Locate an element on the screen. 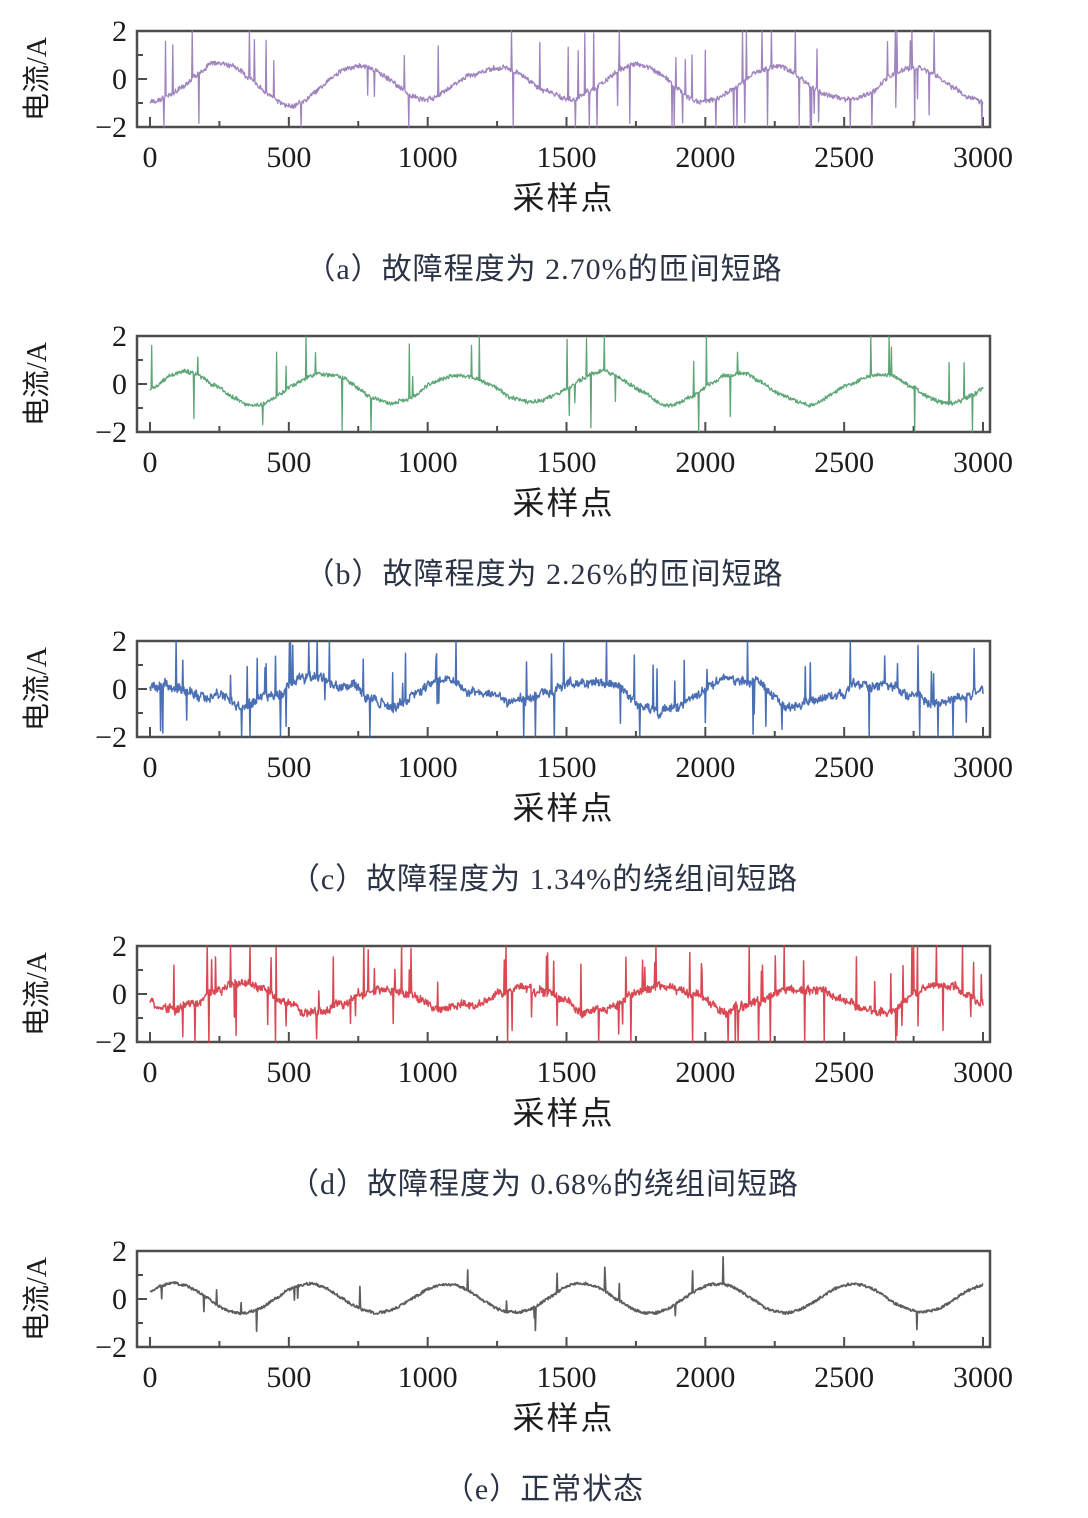 This screenshot has height=1518, width=1088. subplot-caption-e: （e）正常状态 is located at coordinates (544, 1489).